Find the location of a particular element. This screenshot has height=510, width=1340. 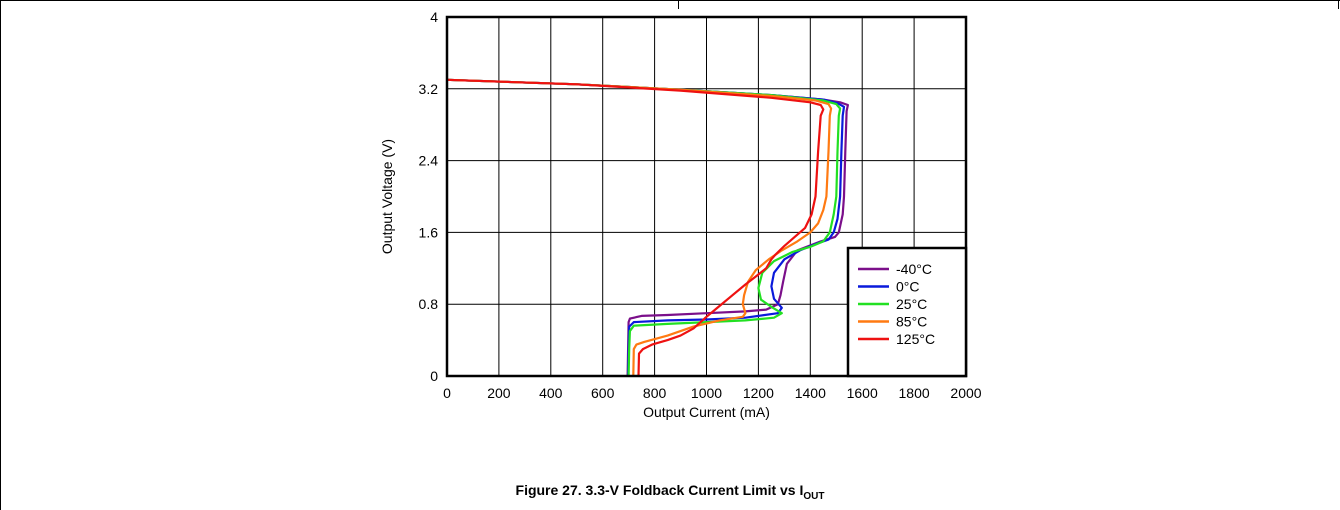

x-tick-label: 0 is located at coordinates (447, 393).